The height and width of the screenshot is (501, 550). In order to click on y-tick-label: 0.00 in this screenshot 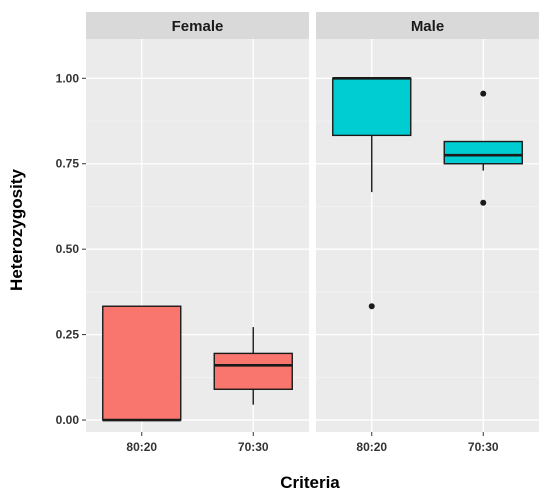, I will do `click(68, 420)`.